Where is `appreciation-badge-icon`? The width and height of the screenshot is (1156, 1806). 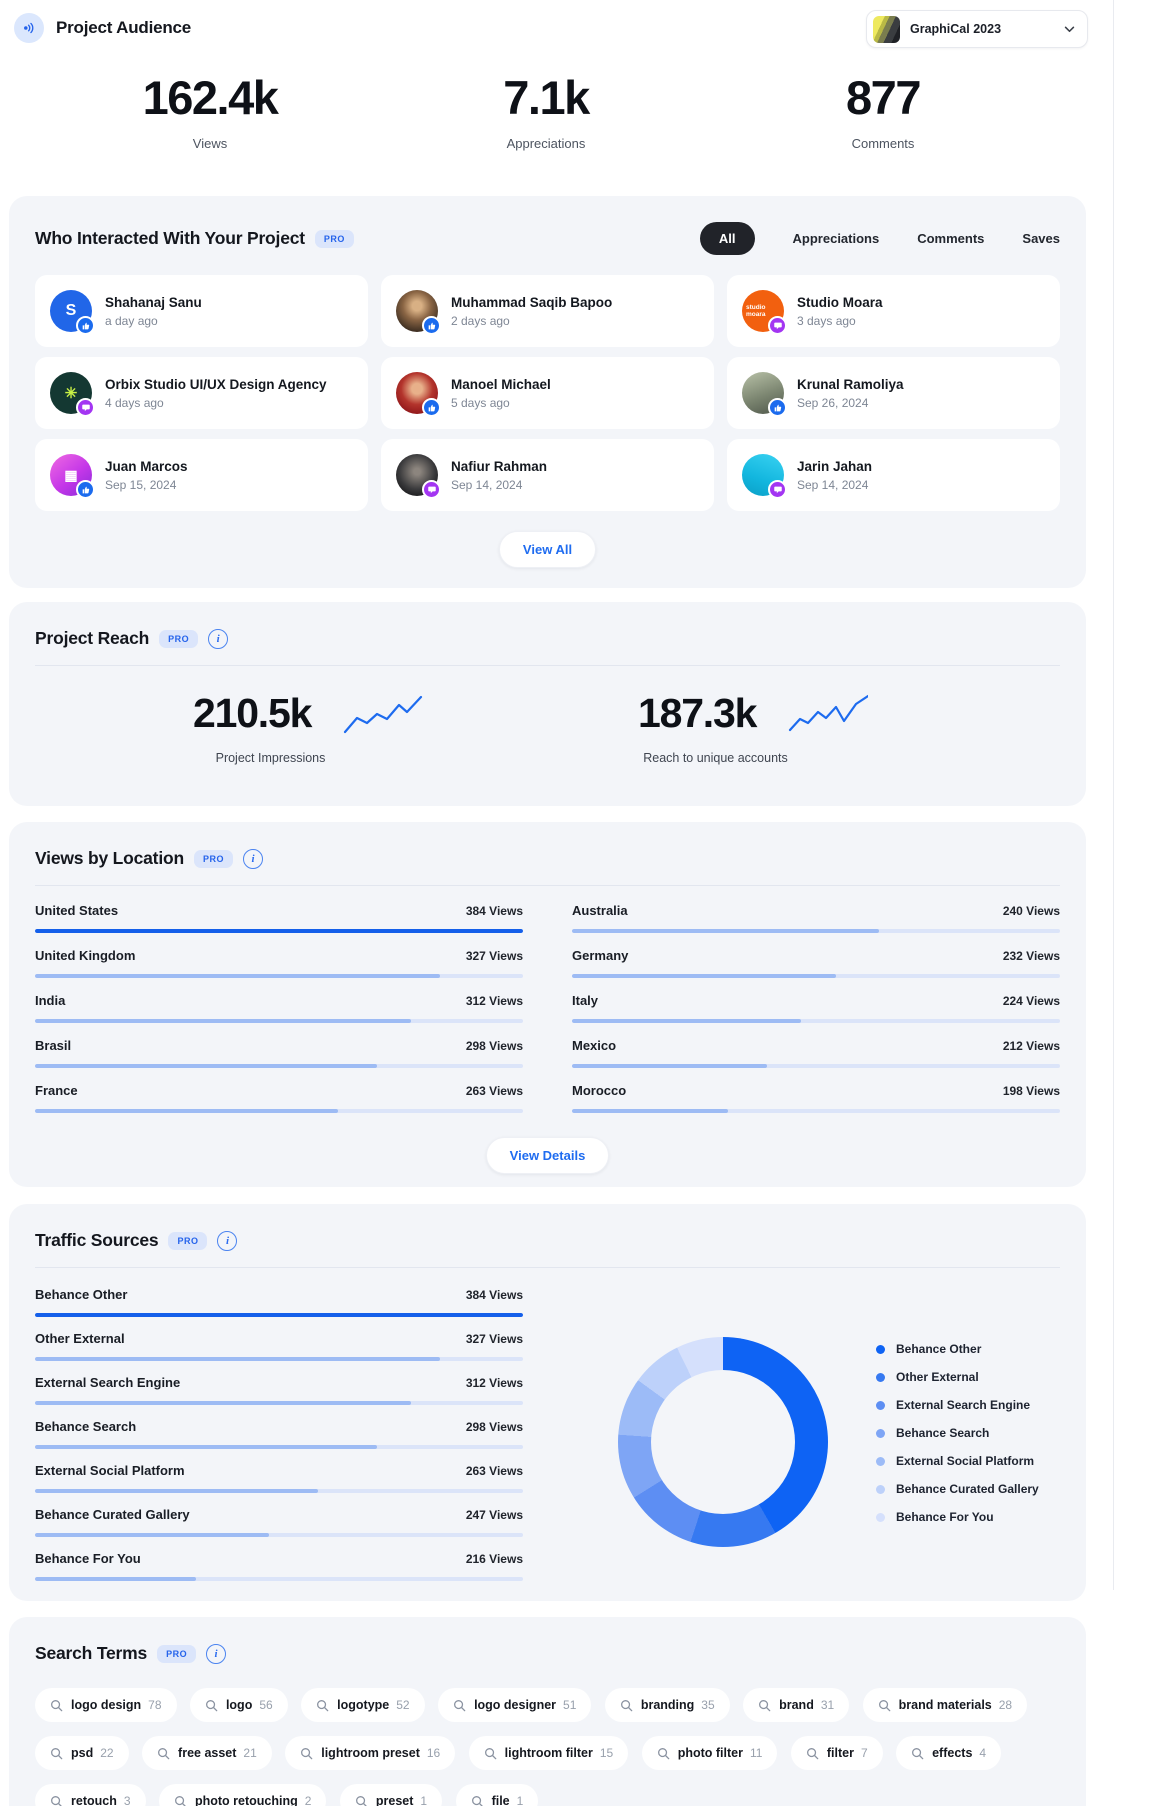
appreciation-badge-icon is located at coordinates (431, 407).